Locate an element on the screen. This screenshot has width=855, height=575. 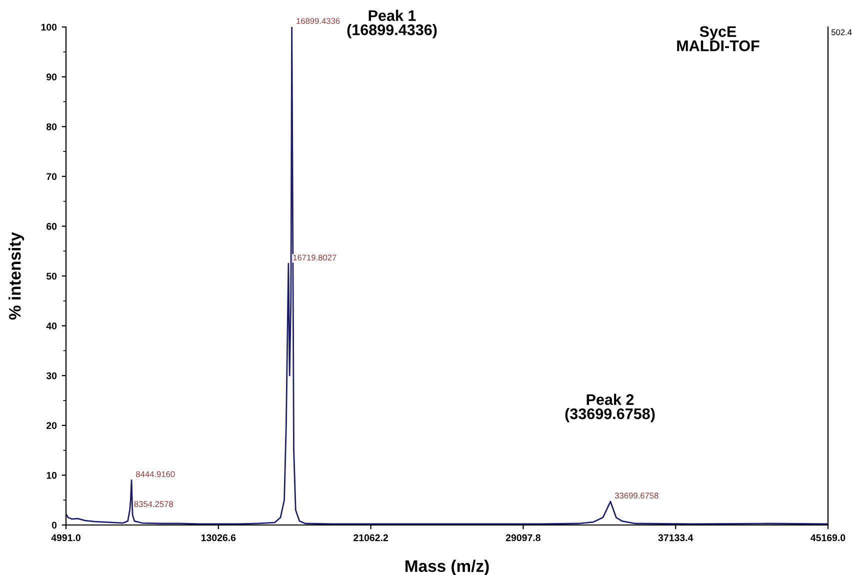
annotation: 16719.8027 is located at coordinates (314, 257).